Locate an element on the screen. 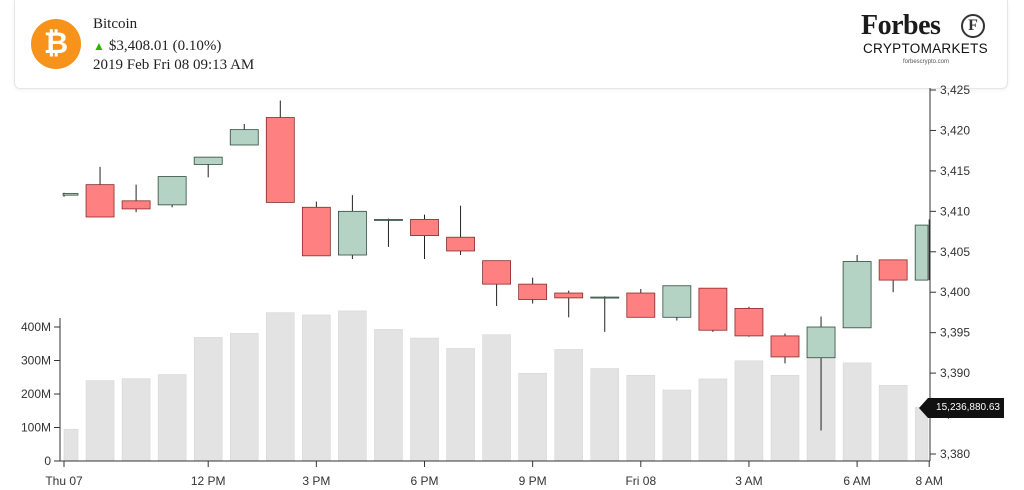 This screenshot has height=490, width=1024. x-tick-label: 12 PM is located at coordinates (208, 481).